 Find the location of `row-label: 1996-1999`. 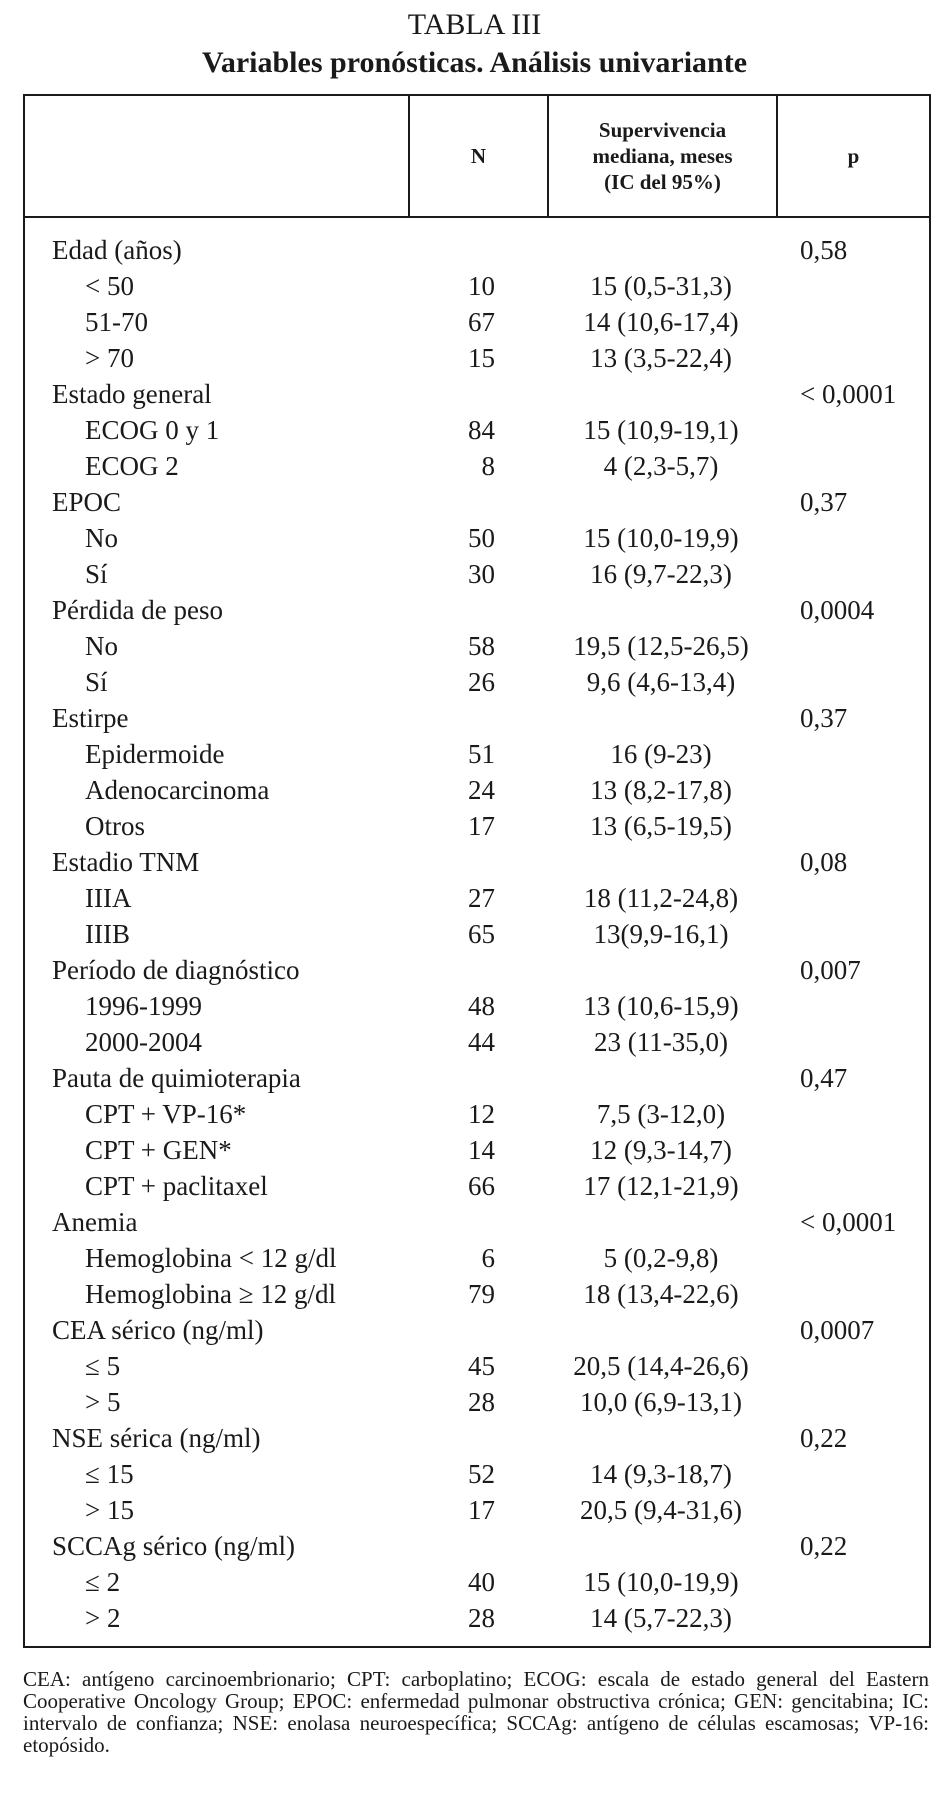

row-label: 1996-1999 is located at coordinates (143, 1006).